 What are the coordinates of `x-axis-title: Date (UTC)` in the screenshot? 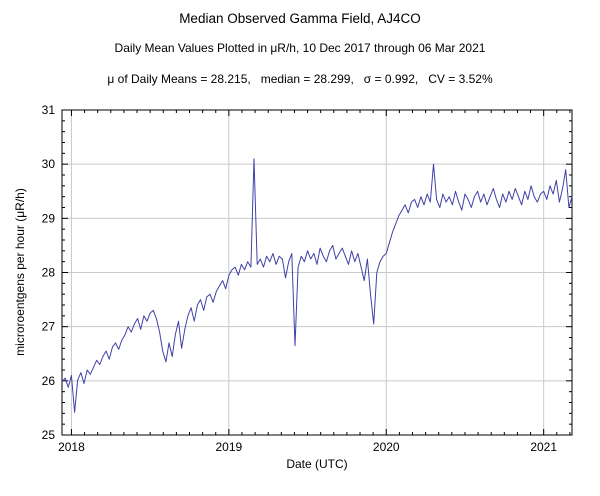 It's located at (317, 464).